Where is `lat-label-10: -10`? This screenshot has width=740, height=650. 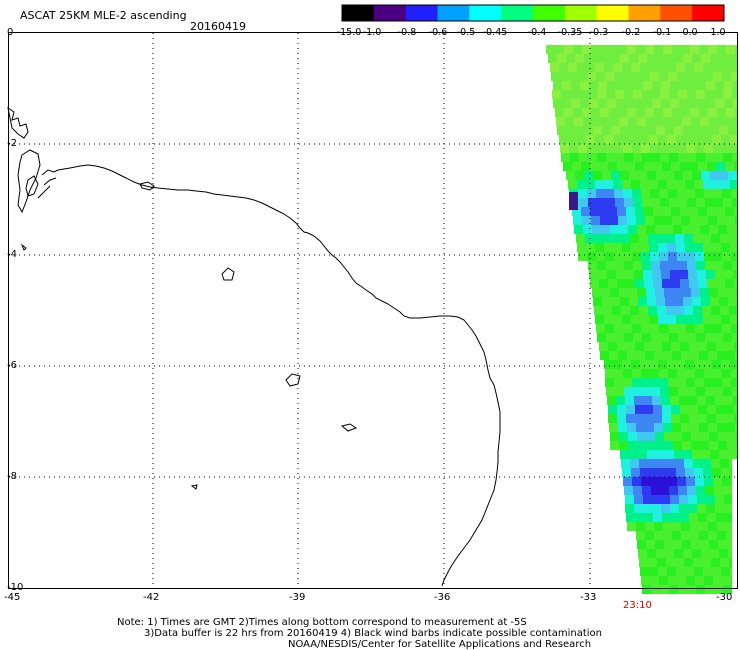
lat-label-10: -10 is located at coordinates (15, 587).